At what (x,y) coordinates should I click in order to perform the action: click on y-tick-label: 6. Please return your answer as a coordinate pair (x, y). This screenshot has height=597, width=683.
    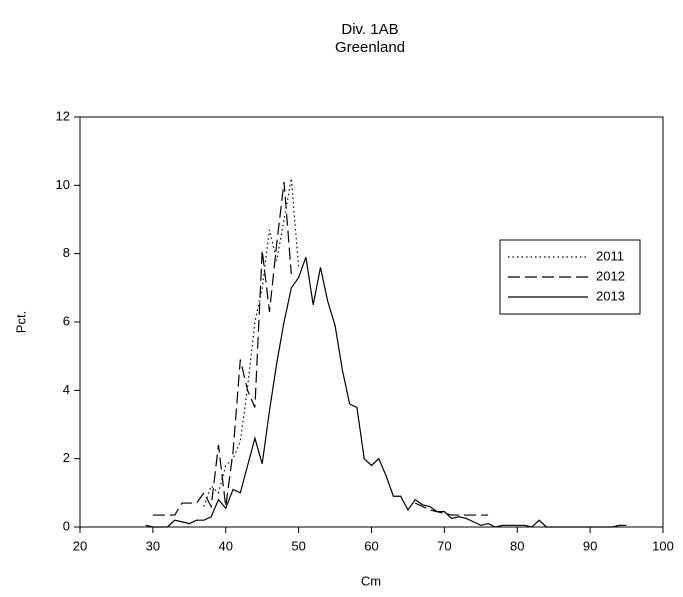
    Looking at the image, I should click on (66, 320).